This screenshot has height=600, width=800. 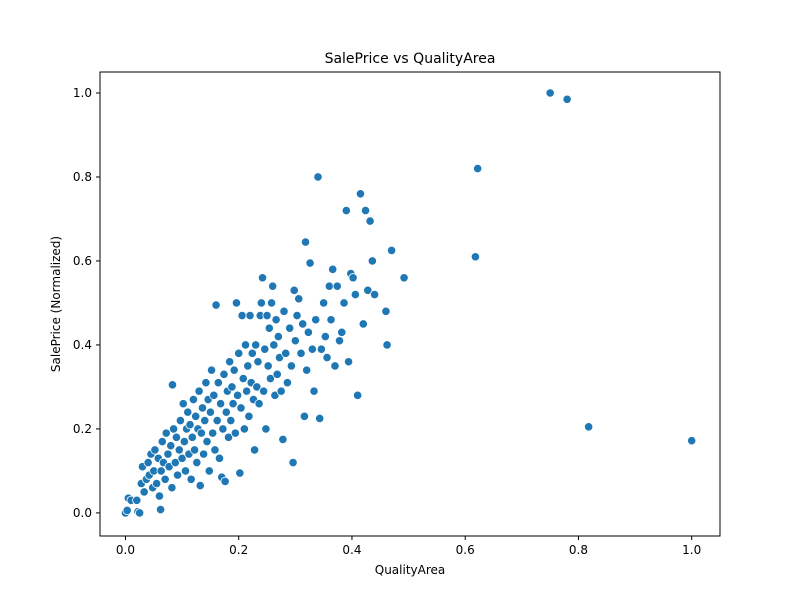 I want to click on x-tick-label: 1.0, so click(x=691, y=550).